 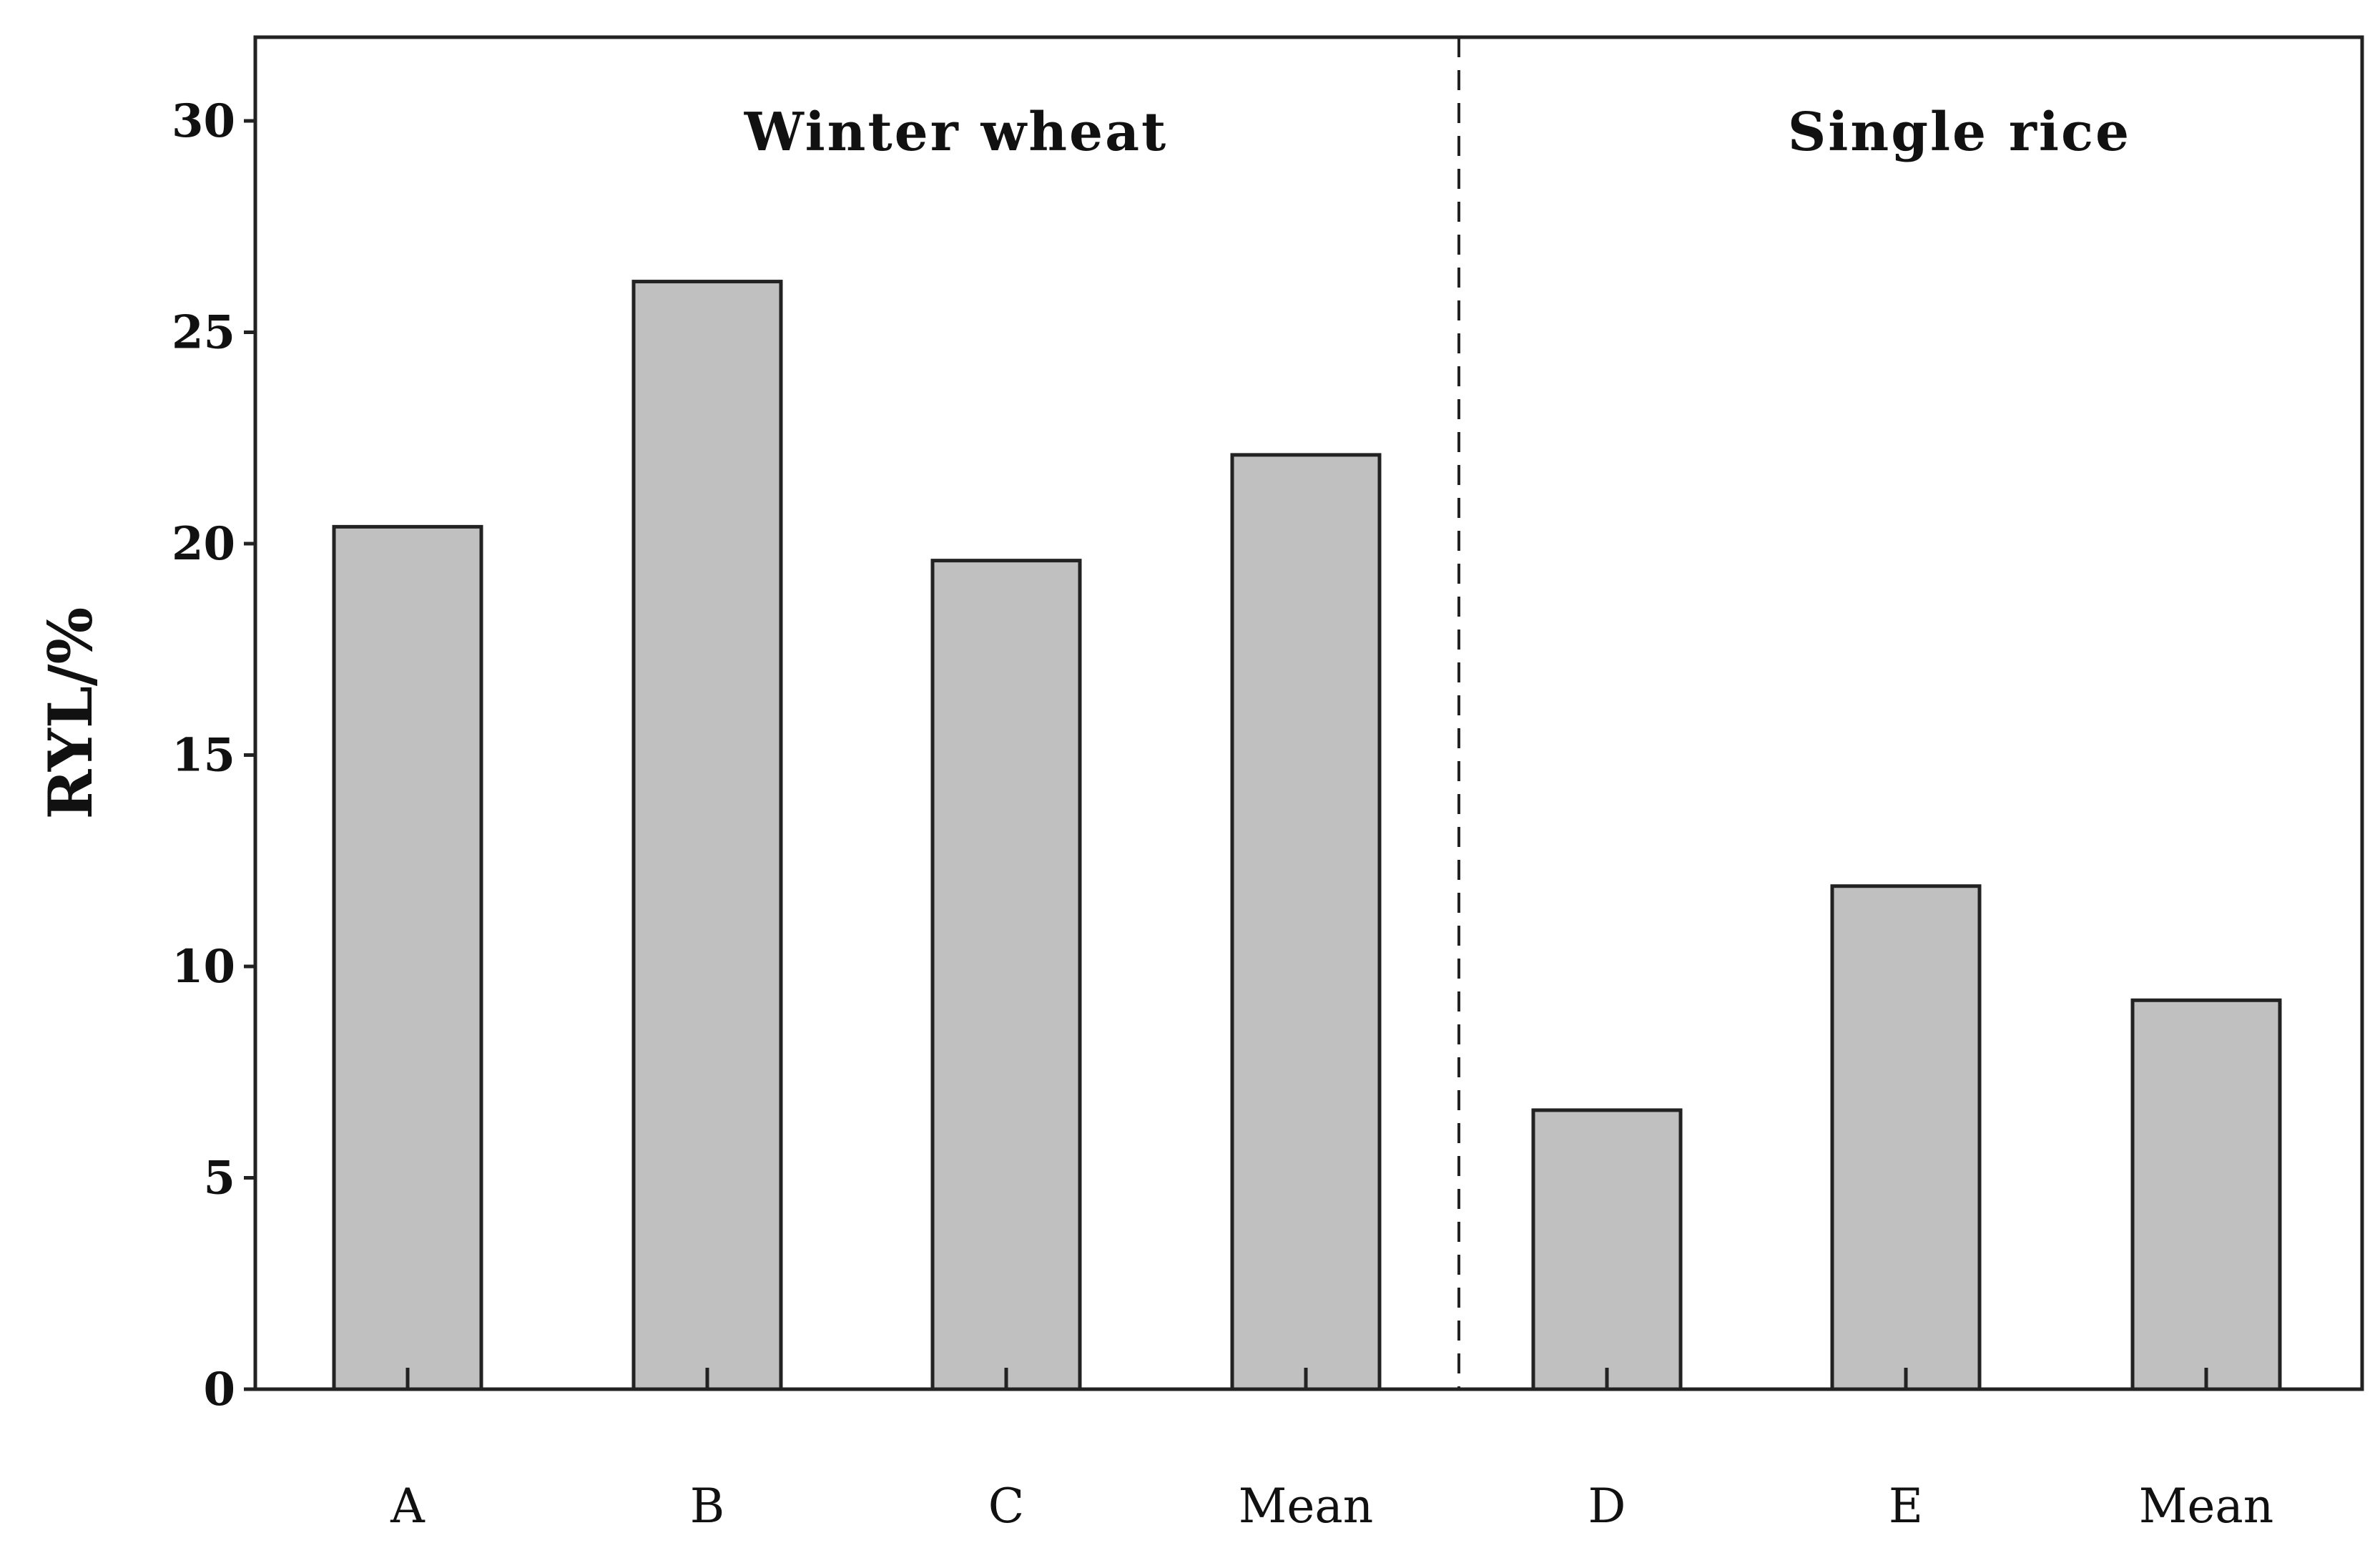 I want to click on x-tick-label-0: A, so click(x=408, y=1506).